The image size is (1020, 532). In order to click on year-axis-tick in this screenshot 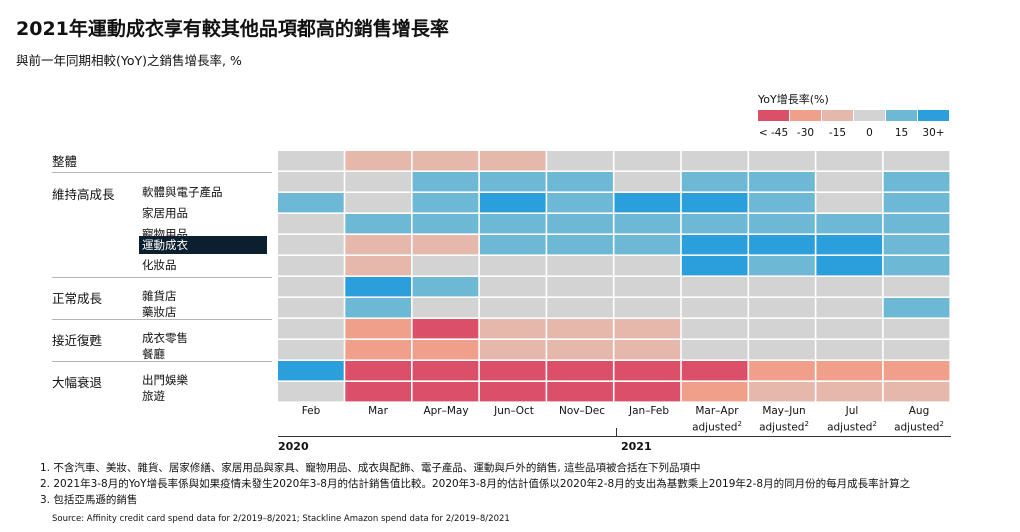, I will do `click(616, 432)`.